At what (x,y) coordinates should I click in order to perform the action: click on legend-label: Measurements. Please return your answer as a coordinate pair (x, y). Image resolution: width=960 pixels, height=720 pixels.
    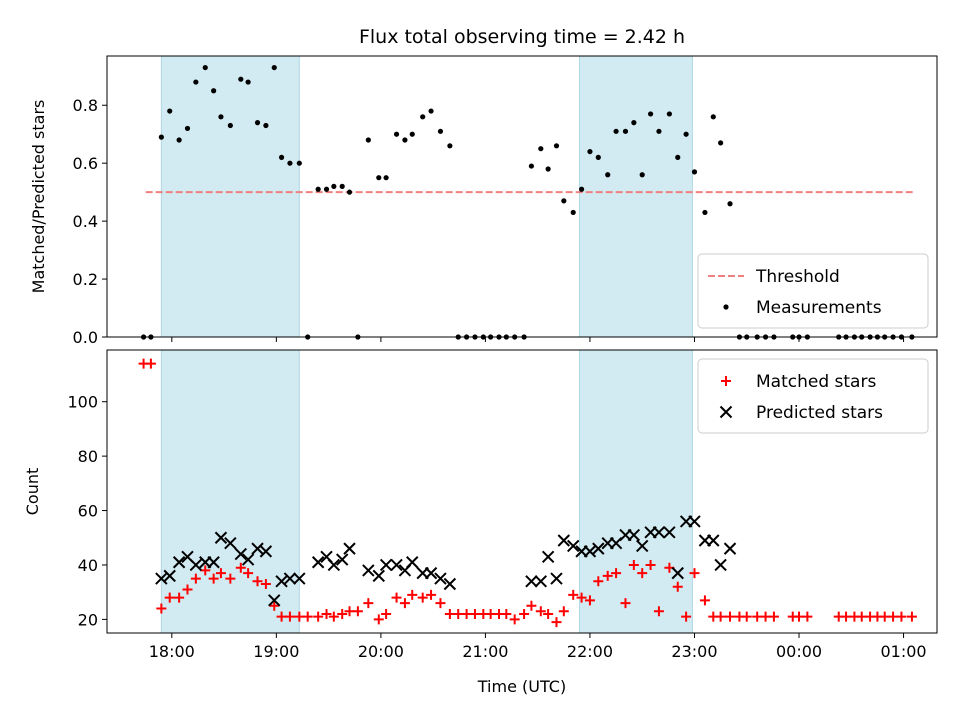
    Looking at the image, I should click on (819, 308).